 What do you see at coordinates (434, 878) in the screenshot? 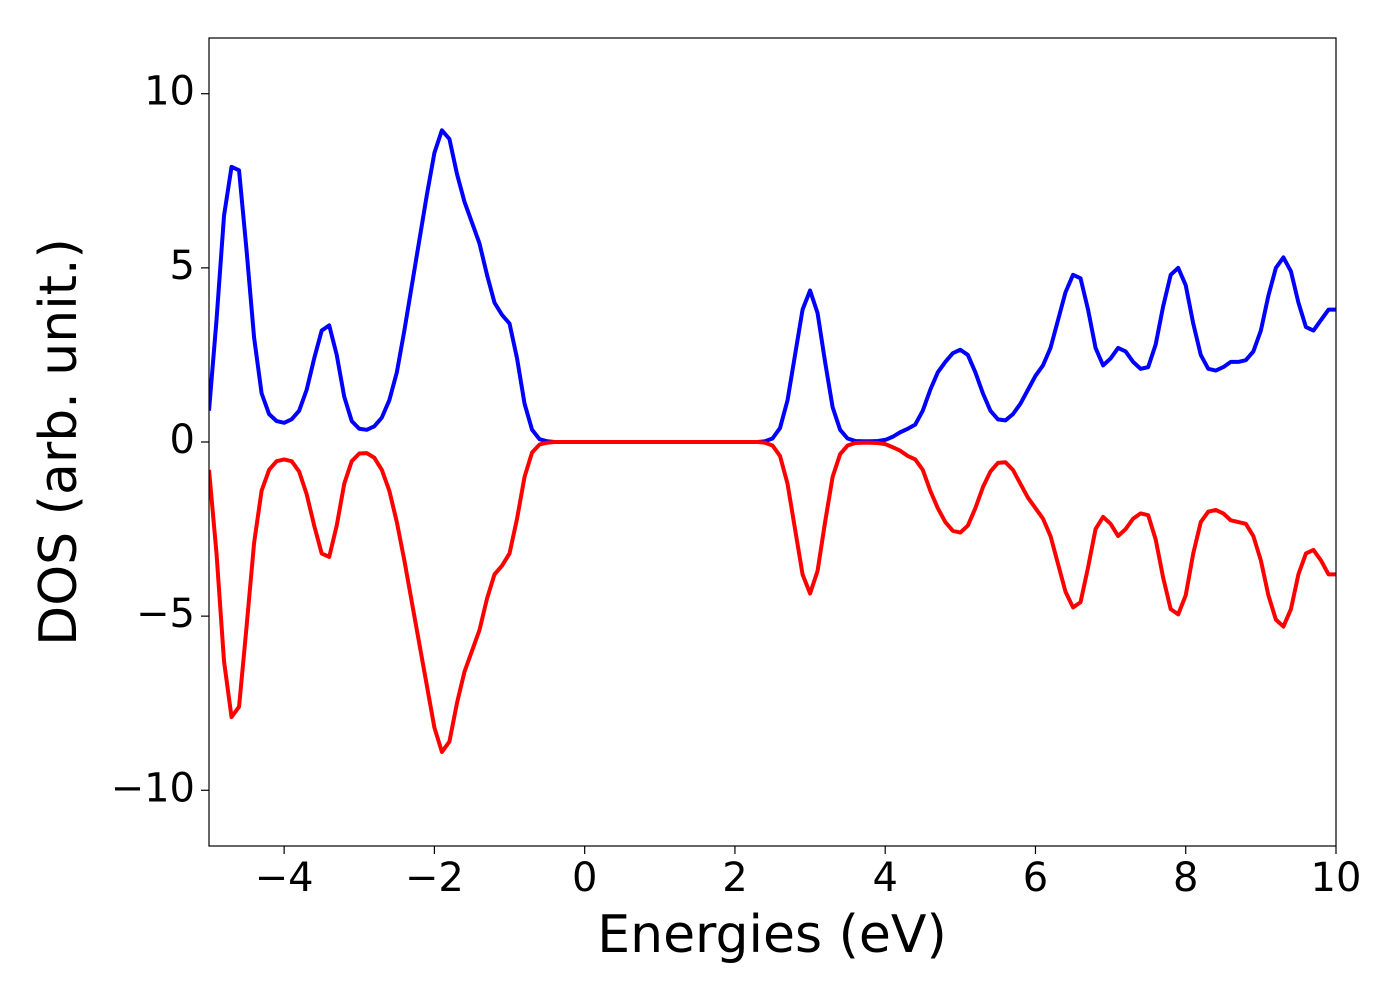
I see `x-tick-label: −2` at bounding box center [434, 878].